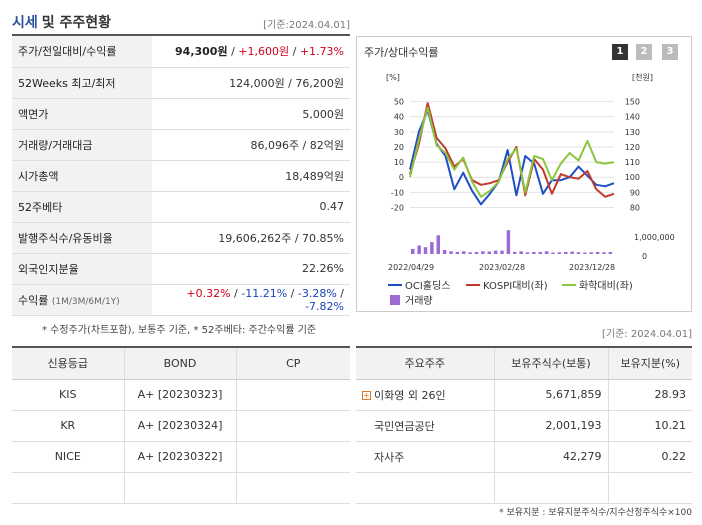  Describe the element at coordinates (551, 363) in the screenshot. I see `col-header: 보유주식수(보통)` at that location.